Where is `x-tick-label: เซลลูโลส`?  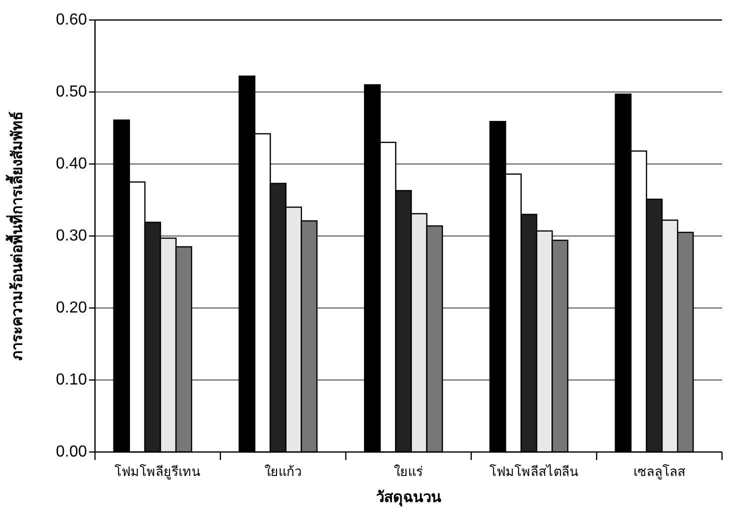 x-tick-label: เซลลูโลส is located at coordinates (659, 472).